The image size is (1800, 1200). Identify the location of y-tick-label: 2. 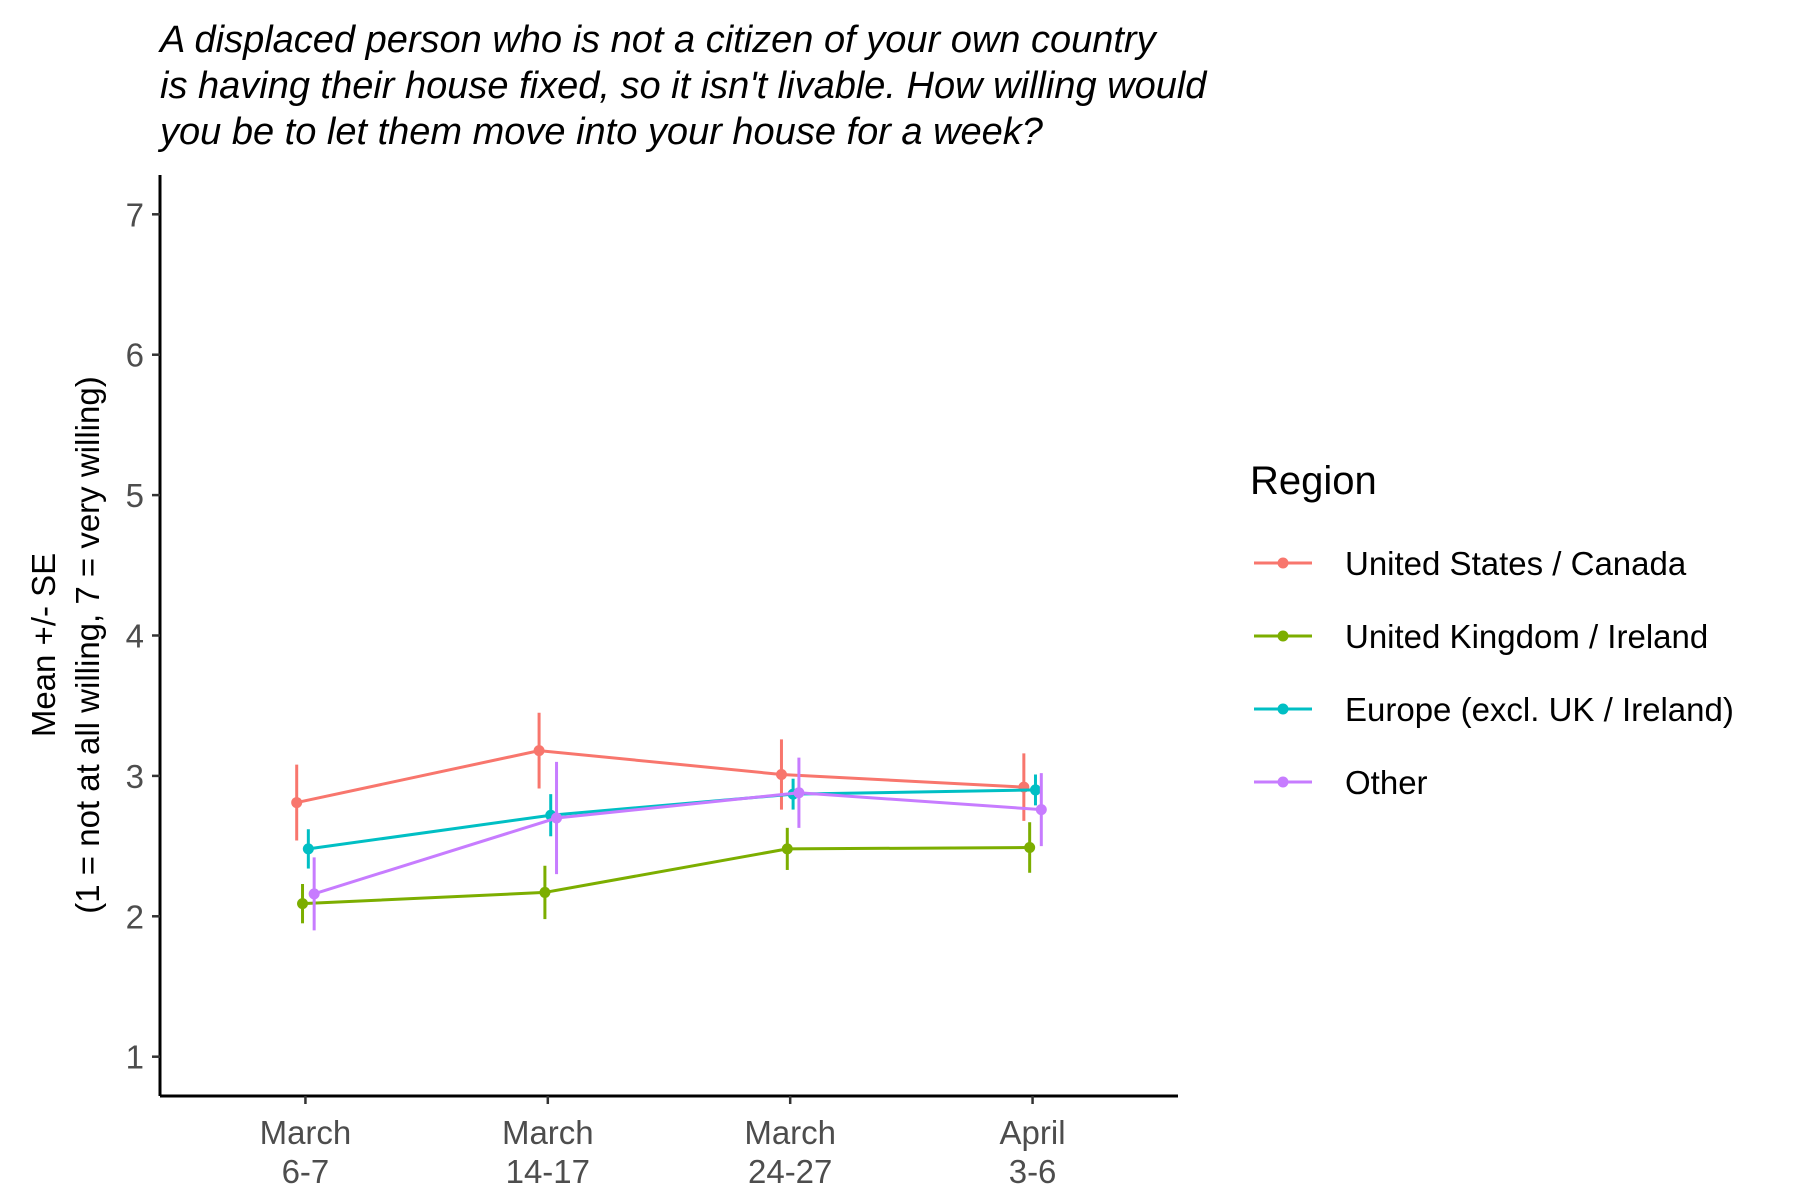
(135, 916).